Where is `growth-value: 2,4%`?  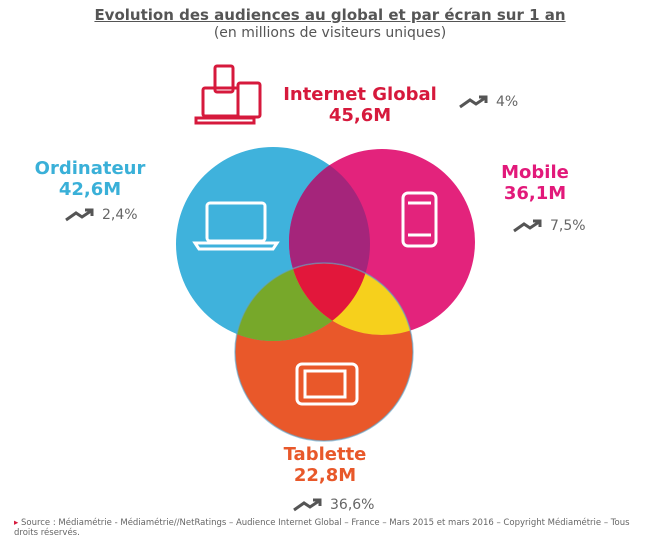
growth-value: 2,4% is located at coordinates (120, 215).